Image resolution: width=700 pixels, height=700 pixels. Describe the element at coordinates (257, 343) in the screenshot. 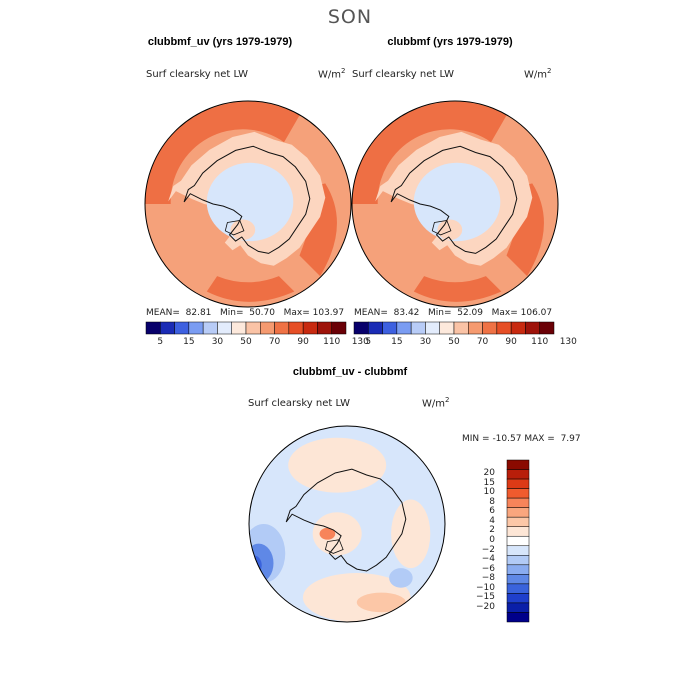

I see `panel1-colorbar-labels: 5 15 30 50 70 90 110 130` at that location.